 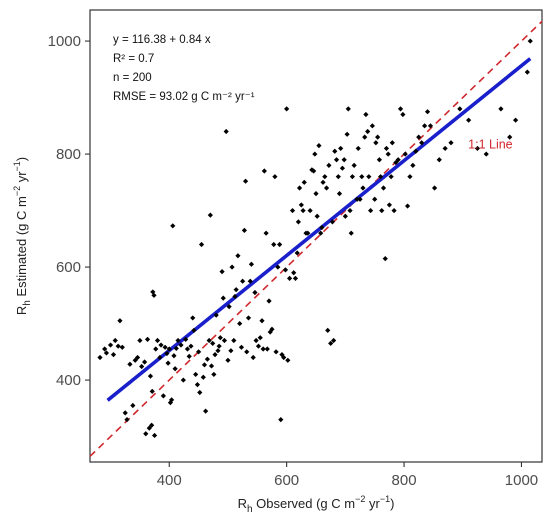 What do you see at coordinates (404, 480) in the screenshot?
I see `x-tick-label: 800` at bounding box center [404, 480].